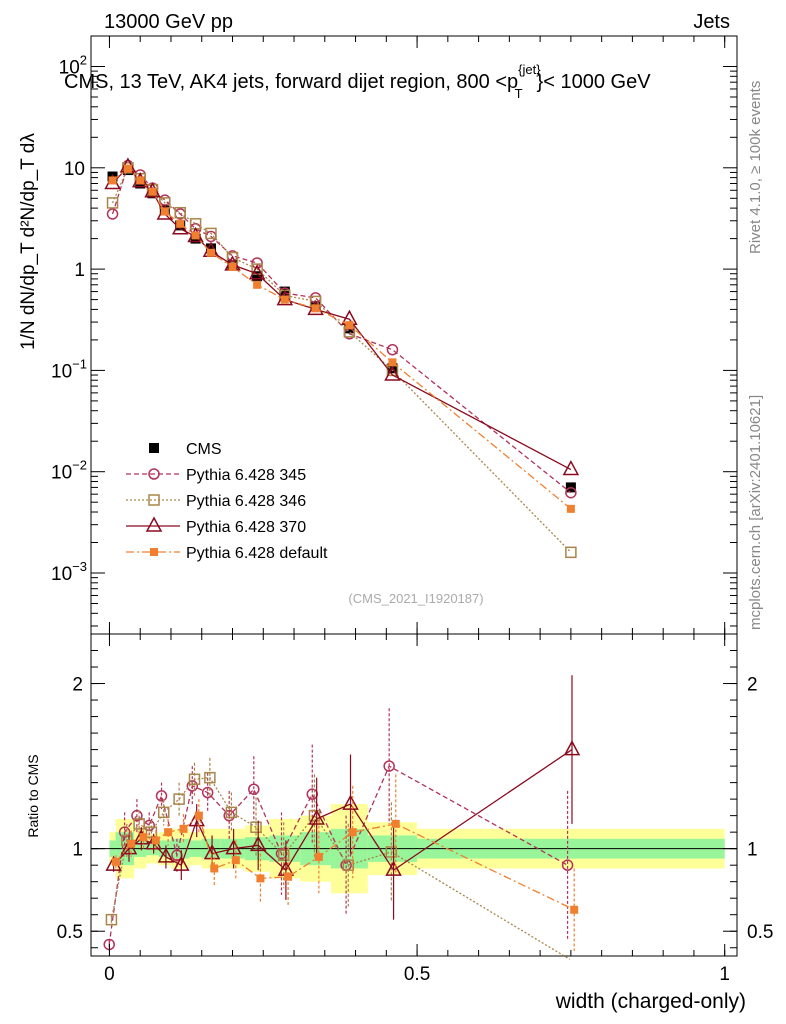 This screenshot has width=786, height=1024. I want to click on y-tick-label: 10², so click(73, 65).